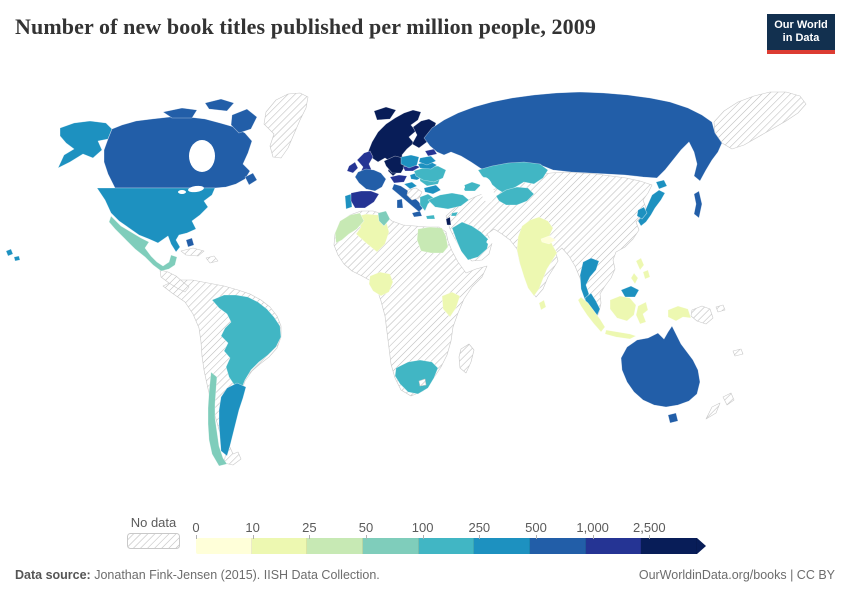 The image size is (850, 600). Describe the element at coordinates (620, 334) in the screenshot. I see `region-indonesia-java` at that location.